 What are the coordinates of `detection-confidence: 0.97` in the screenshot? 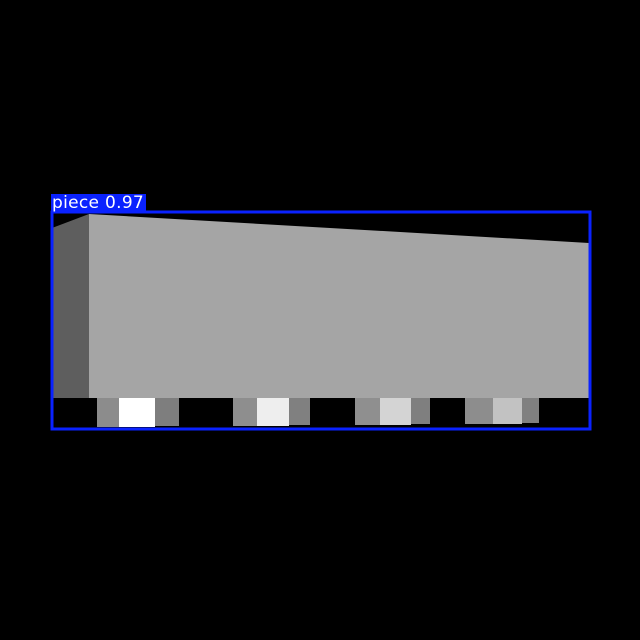 It's located at (125, 203).